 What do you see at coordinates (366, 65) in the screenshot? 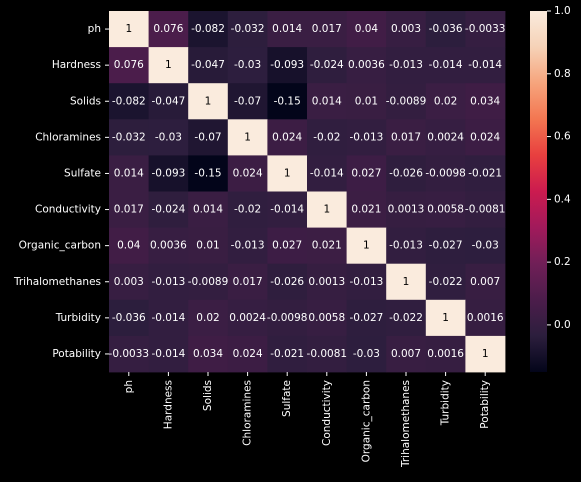
I see `cell-value-label: 0.0036` at bounding box center [366, 65].